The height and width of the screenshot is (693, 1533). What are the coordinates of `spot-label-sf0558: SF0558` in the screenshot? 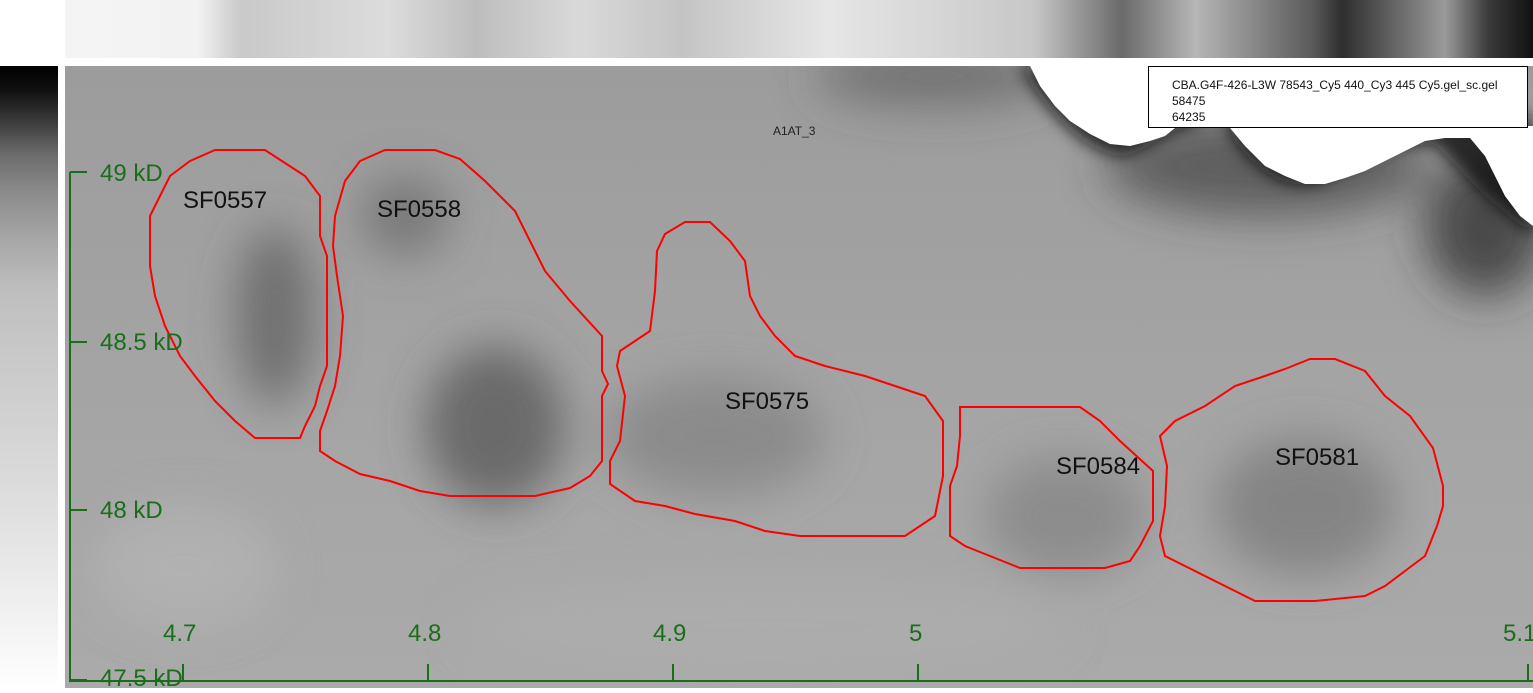 It's located at (419, 209).